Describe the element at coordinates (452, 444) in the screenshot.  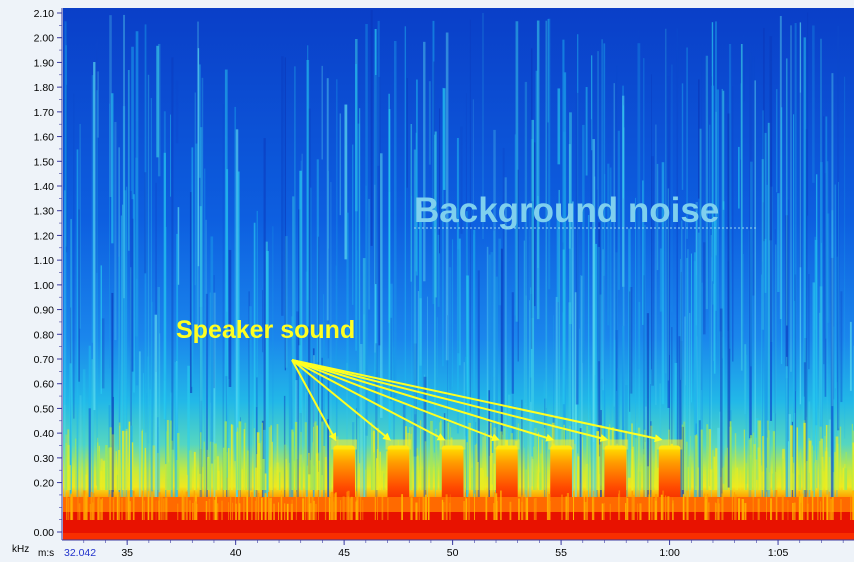
I see `speaker-burst-halo` at that location.